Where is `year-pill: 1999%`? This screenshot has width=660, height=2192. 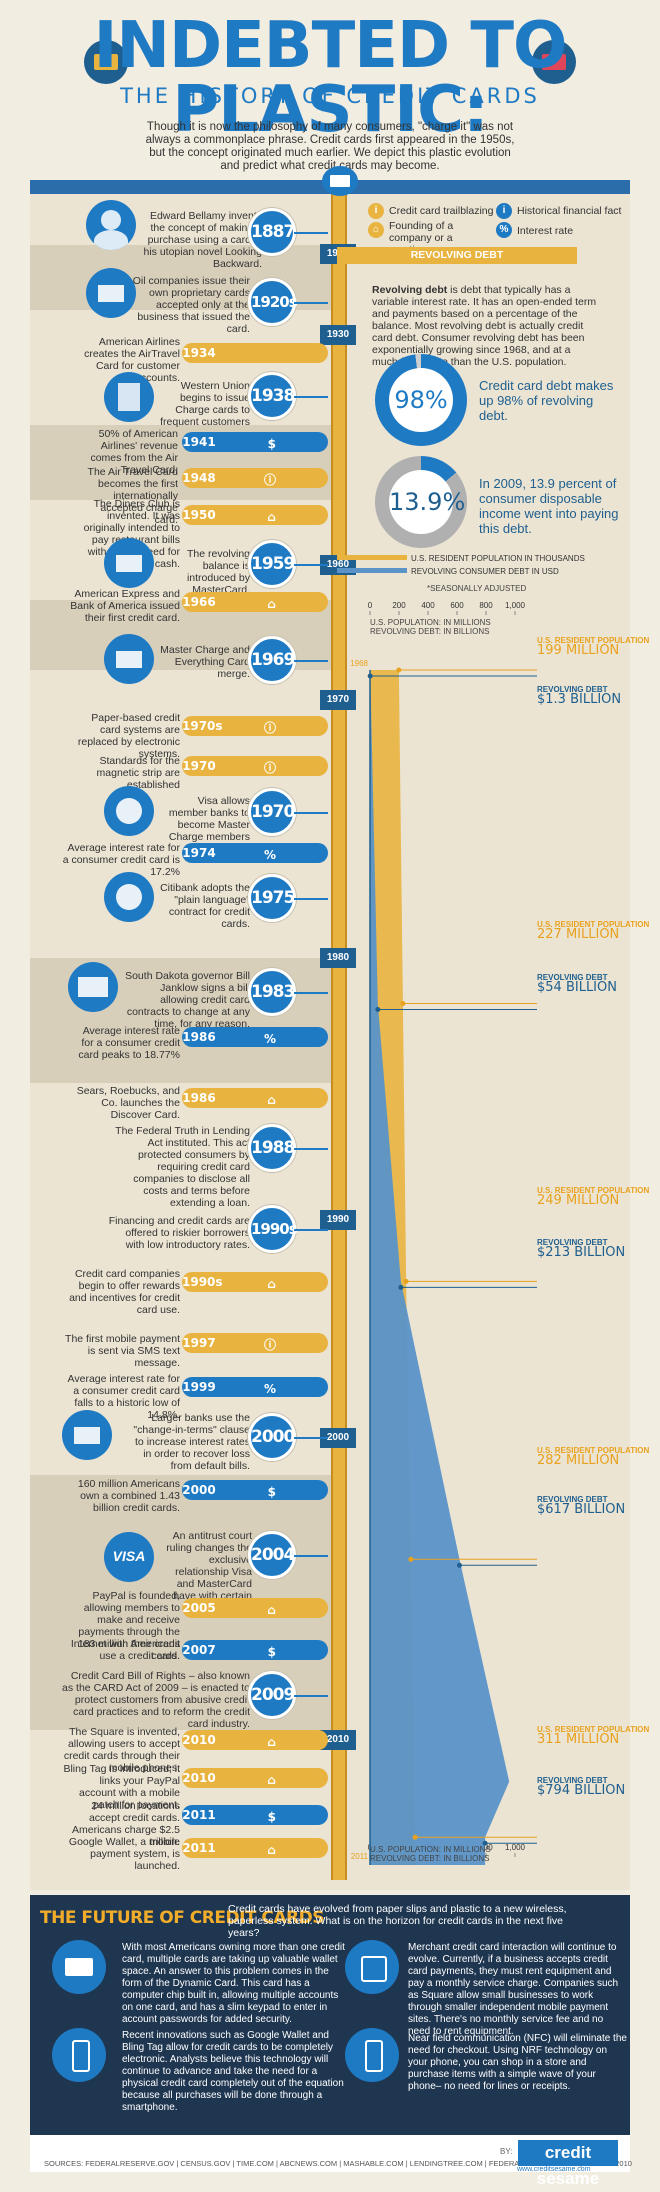
year-pill: 1999% is located at coordinates (255, 1387).